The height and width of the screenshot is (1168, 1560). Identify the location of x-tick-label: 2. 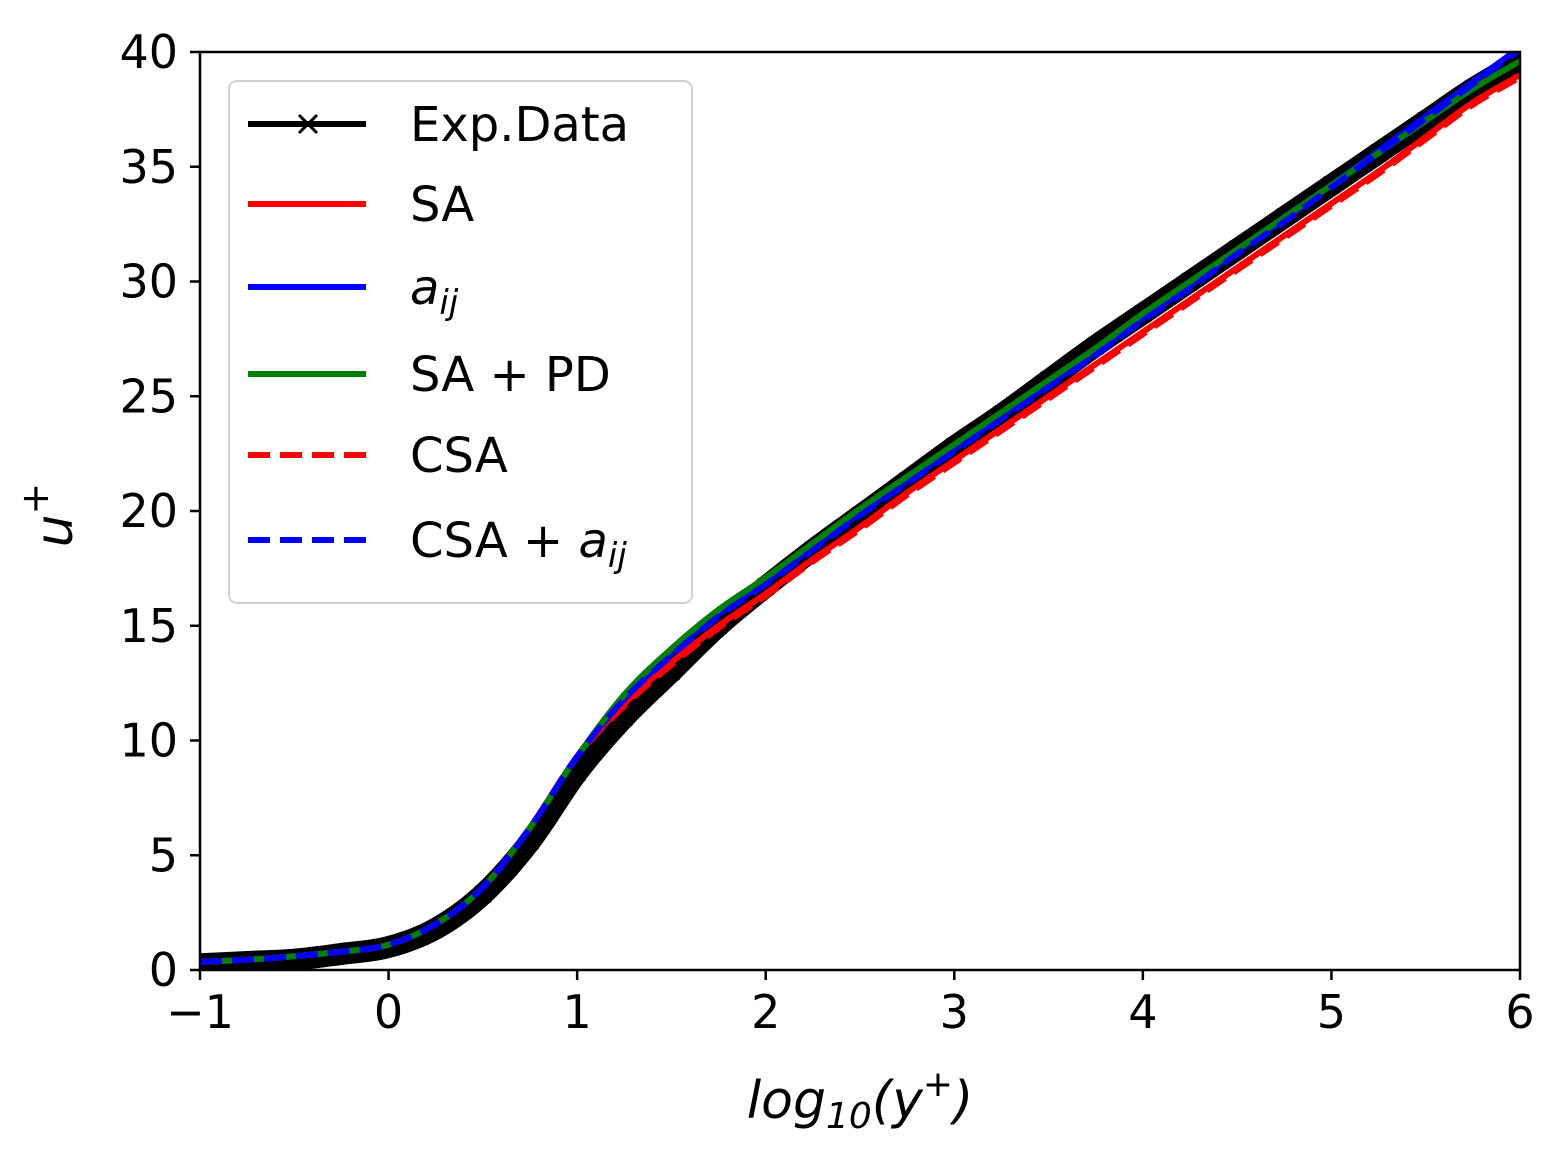
(765, 1012).